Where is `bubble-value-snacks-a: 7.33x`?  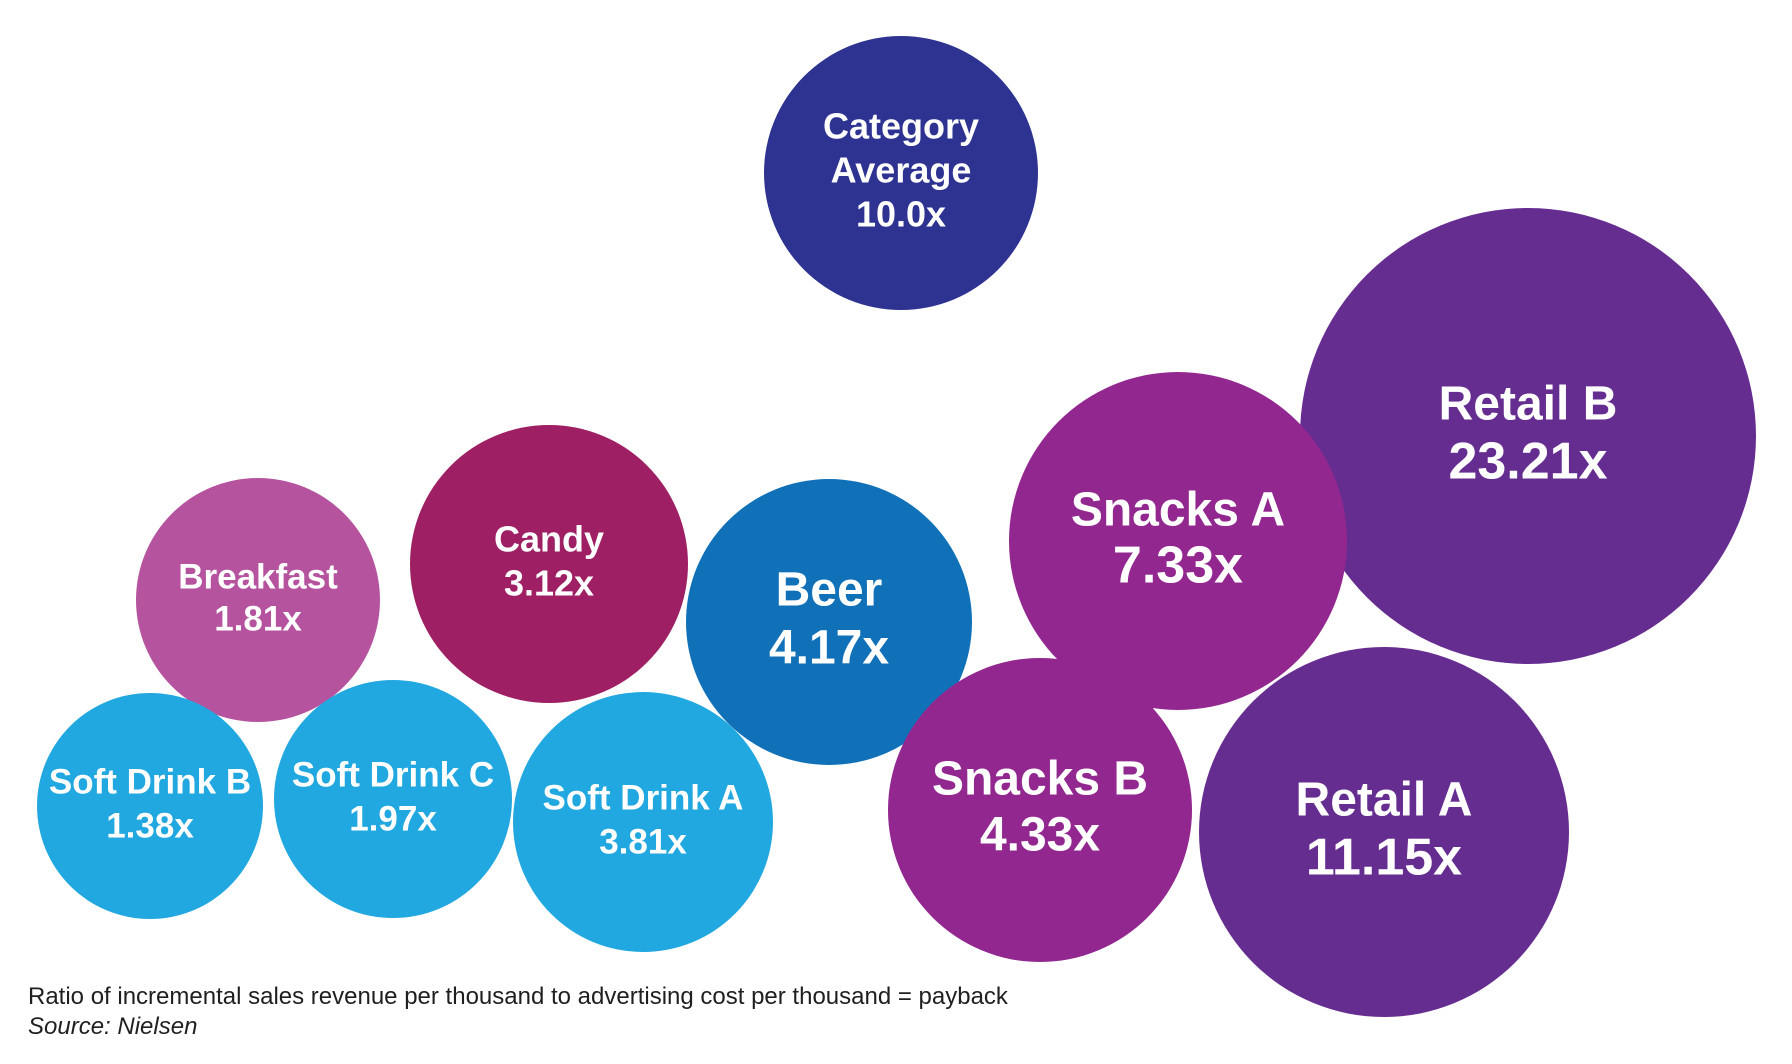
bubble-value-snacks-a: 7.33x is located at coordinates (1178, 566).